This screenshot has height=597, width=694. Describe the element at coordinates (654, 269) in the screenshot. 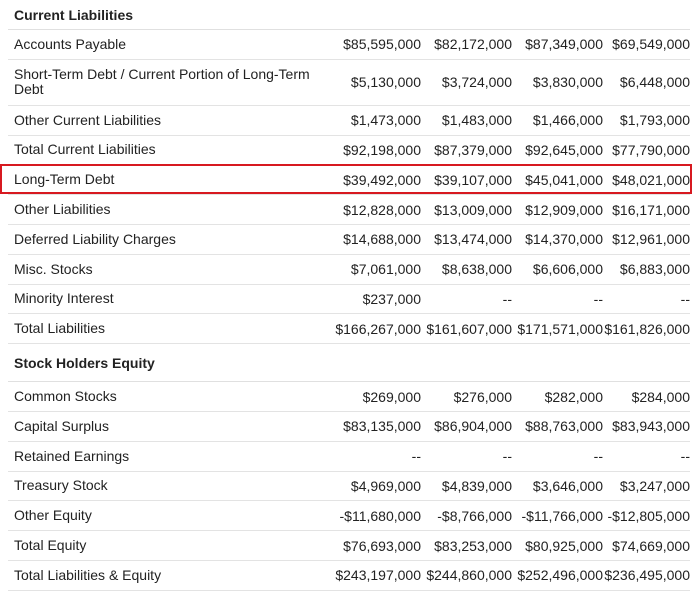

I see `row-value: $6,883,000` at that location.